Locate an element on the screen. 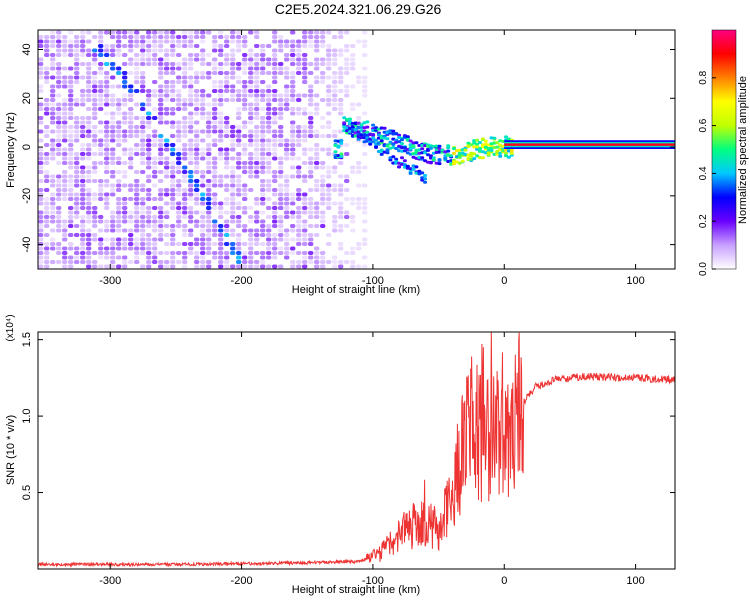 This screenshot has width=750, height=600. heatmap-cell-1924 is located at coordinates (329, 203).